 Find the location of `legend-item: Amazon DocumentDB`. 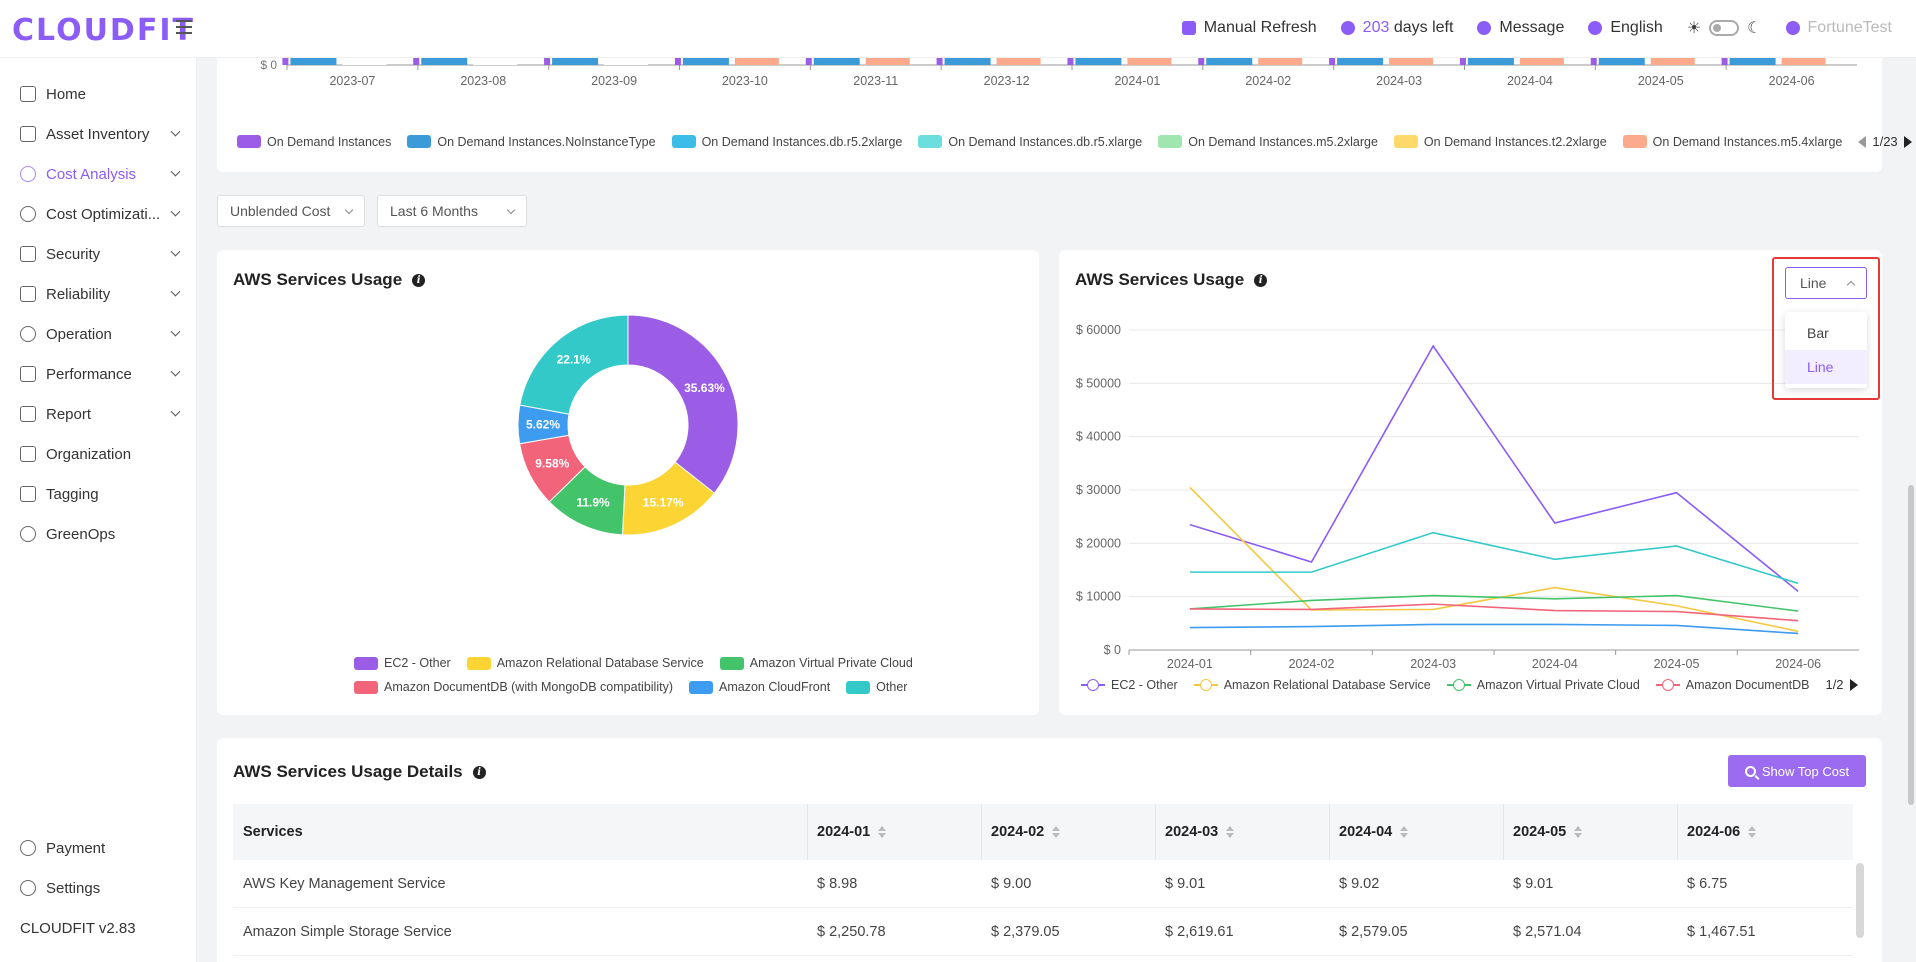

legend-item: Amazon DocumentDB is located at coordinates (1732, 685).